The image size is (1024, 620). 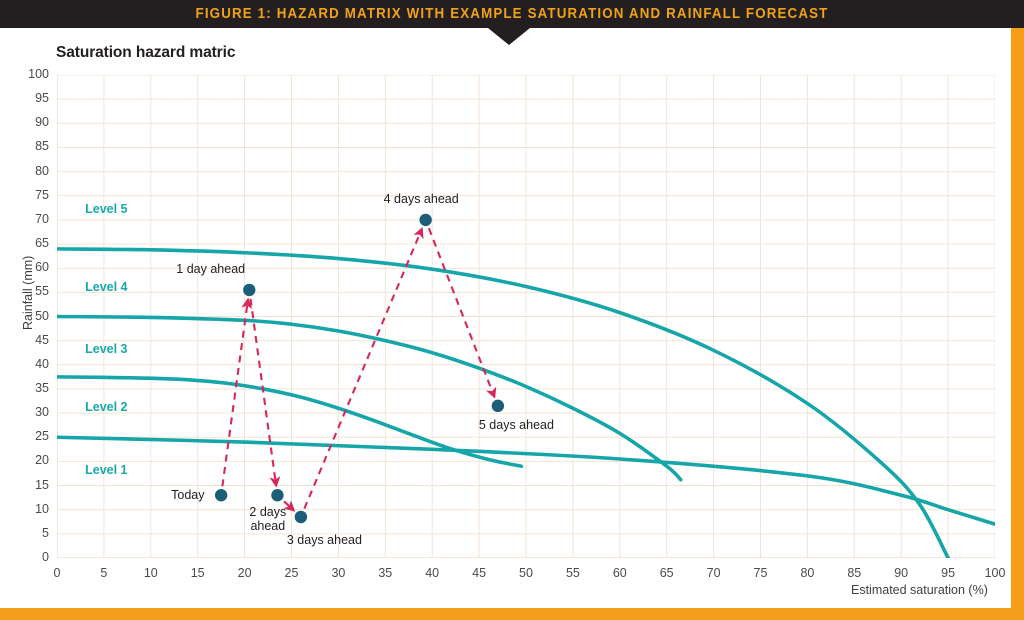 I want to click on accent-bar-bottom, so click(x=512, y=614).